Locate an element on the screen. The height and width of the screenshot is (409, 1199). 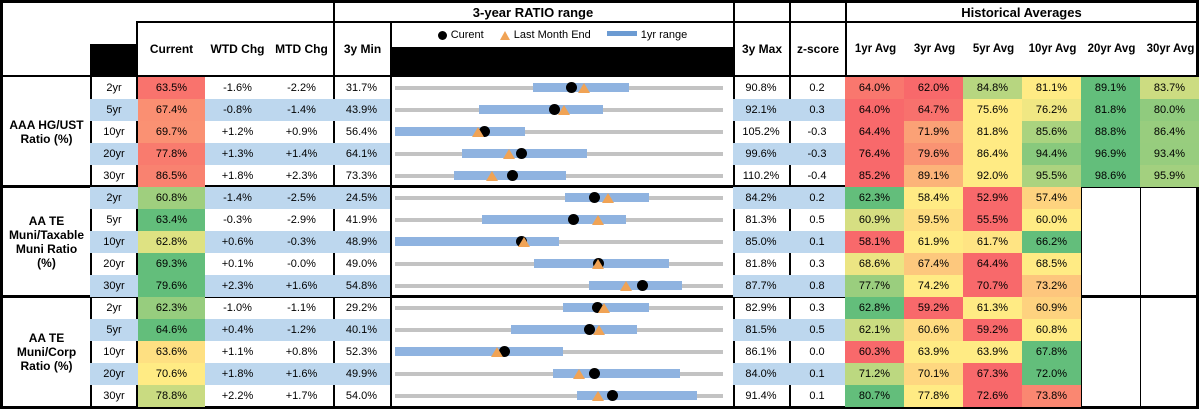
3y-min-cell: 52.3% is located at coordinates (361, 352).